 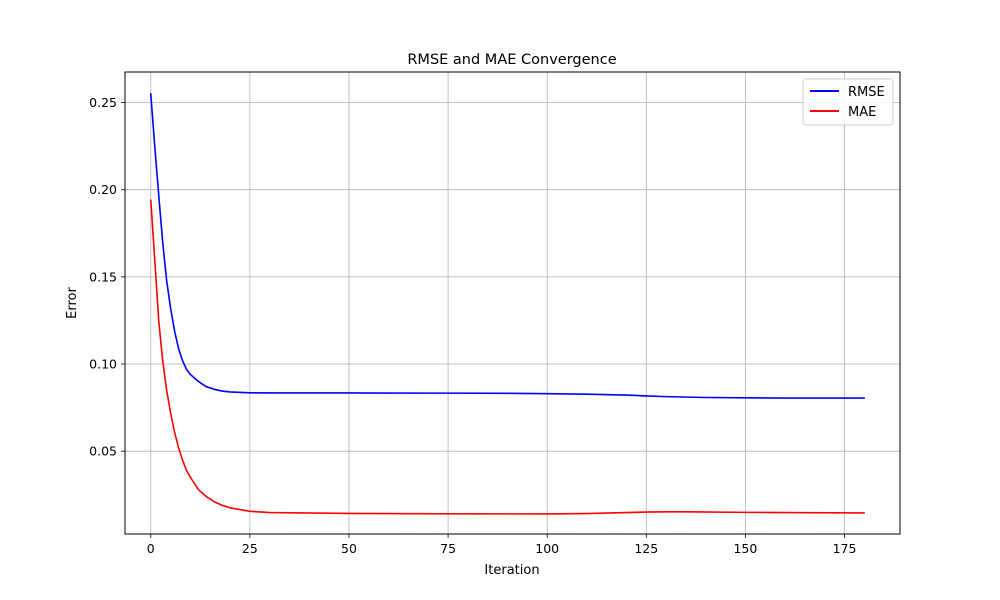 I want to click on x-tick-label: 0, so click(x=151, y=548).